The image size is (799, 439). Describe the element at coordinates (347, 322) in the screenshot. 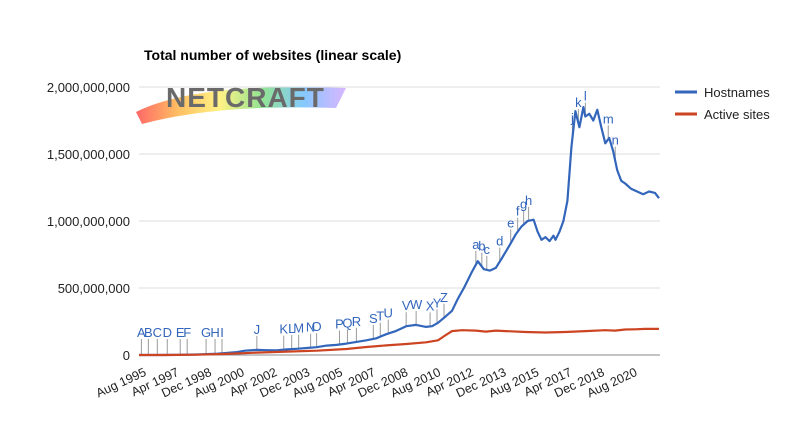

I see `annotation-label: Q` at that location.